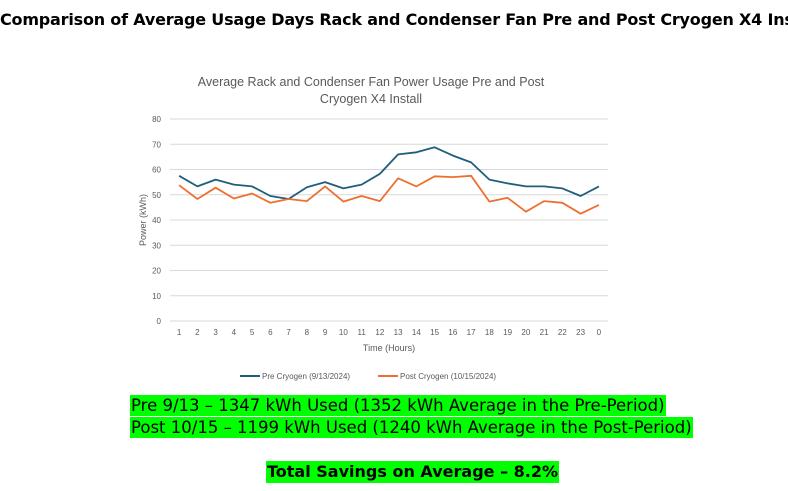  Describe the element at coordinates (448, 376) in the screenshot. I see `legend-label-post: Post Cryogen (10/15/2024)` at that location.